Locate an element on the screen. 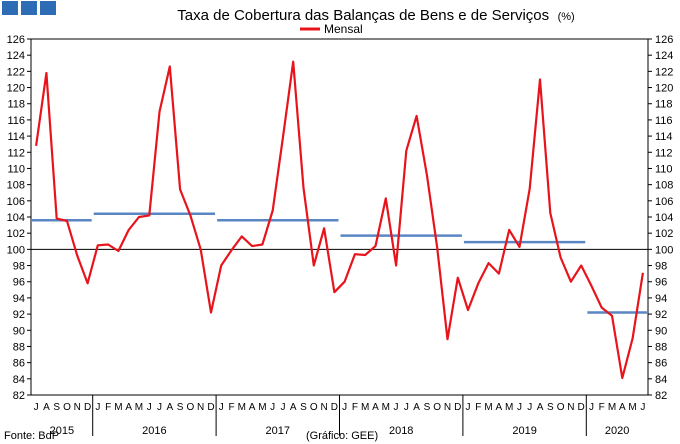 The image size is (680, 444). y-tick-label-left: 82 is located at coordinates (19, 396).